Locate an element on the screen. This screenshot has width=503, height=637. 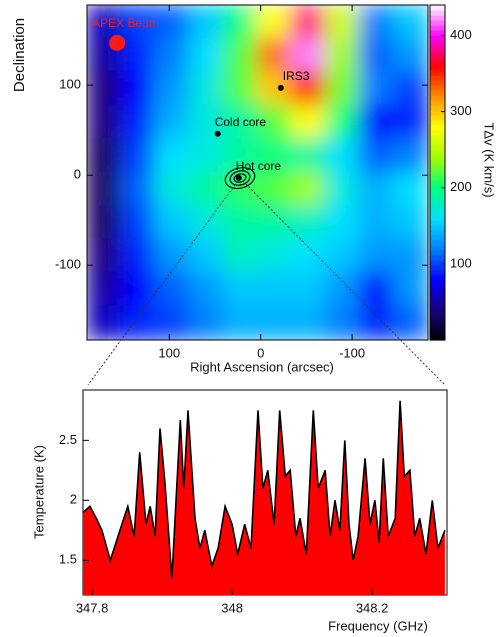
x-tick-label: 348.2 is located at coordinates (372, 607).